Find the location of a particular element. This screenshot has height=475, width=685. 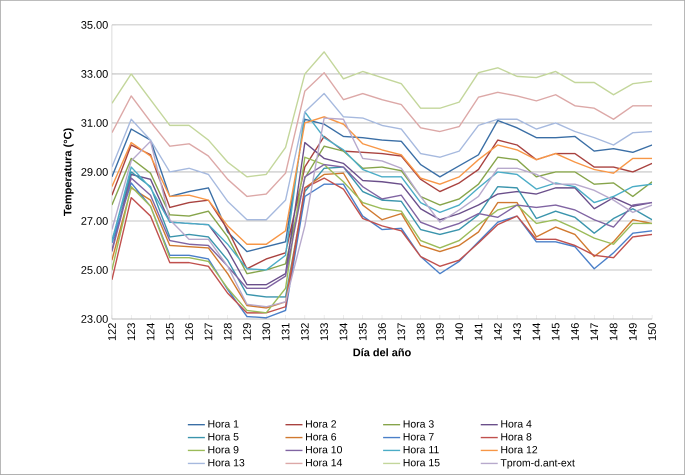

x-tick-label: 146 is located at coordinates (575, 331).